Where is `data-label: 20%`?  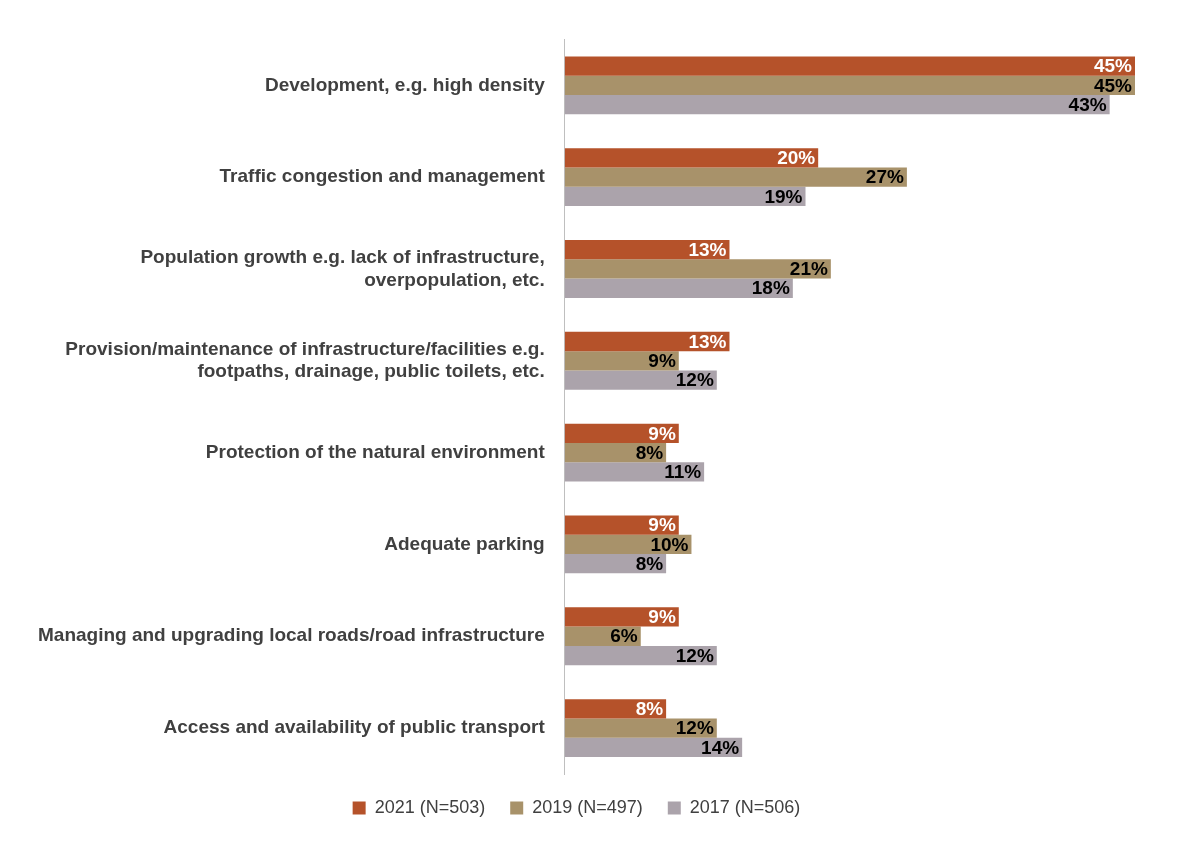
data-label: 20% is located at coordinates (796, 158).